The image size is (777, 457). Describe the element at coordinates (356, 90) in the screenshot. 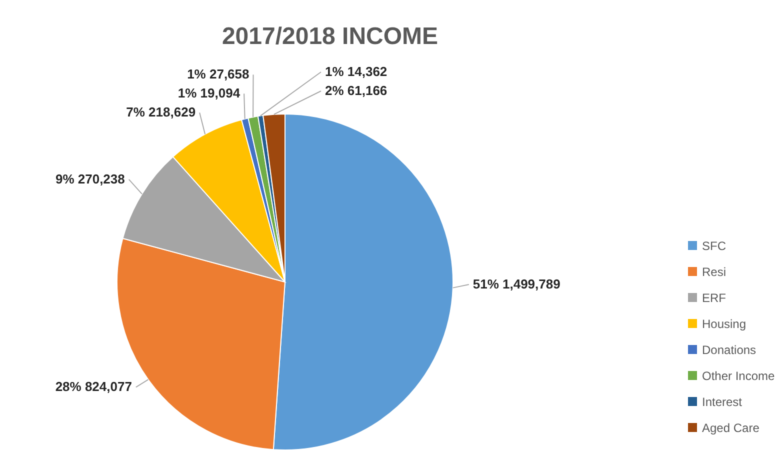

I see `data-label: 2% 61,166` at that location.